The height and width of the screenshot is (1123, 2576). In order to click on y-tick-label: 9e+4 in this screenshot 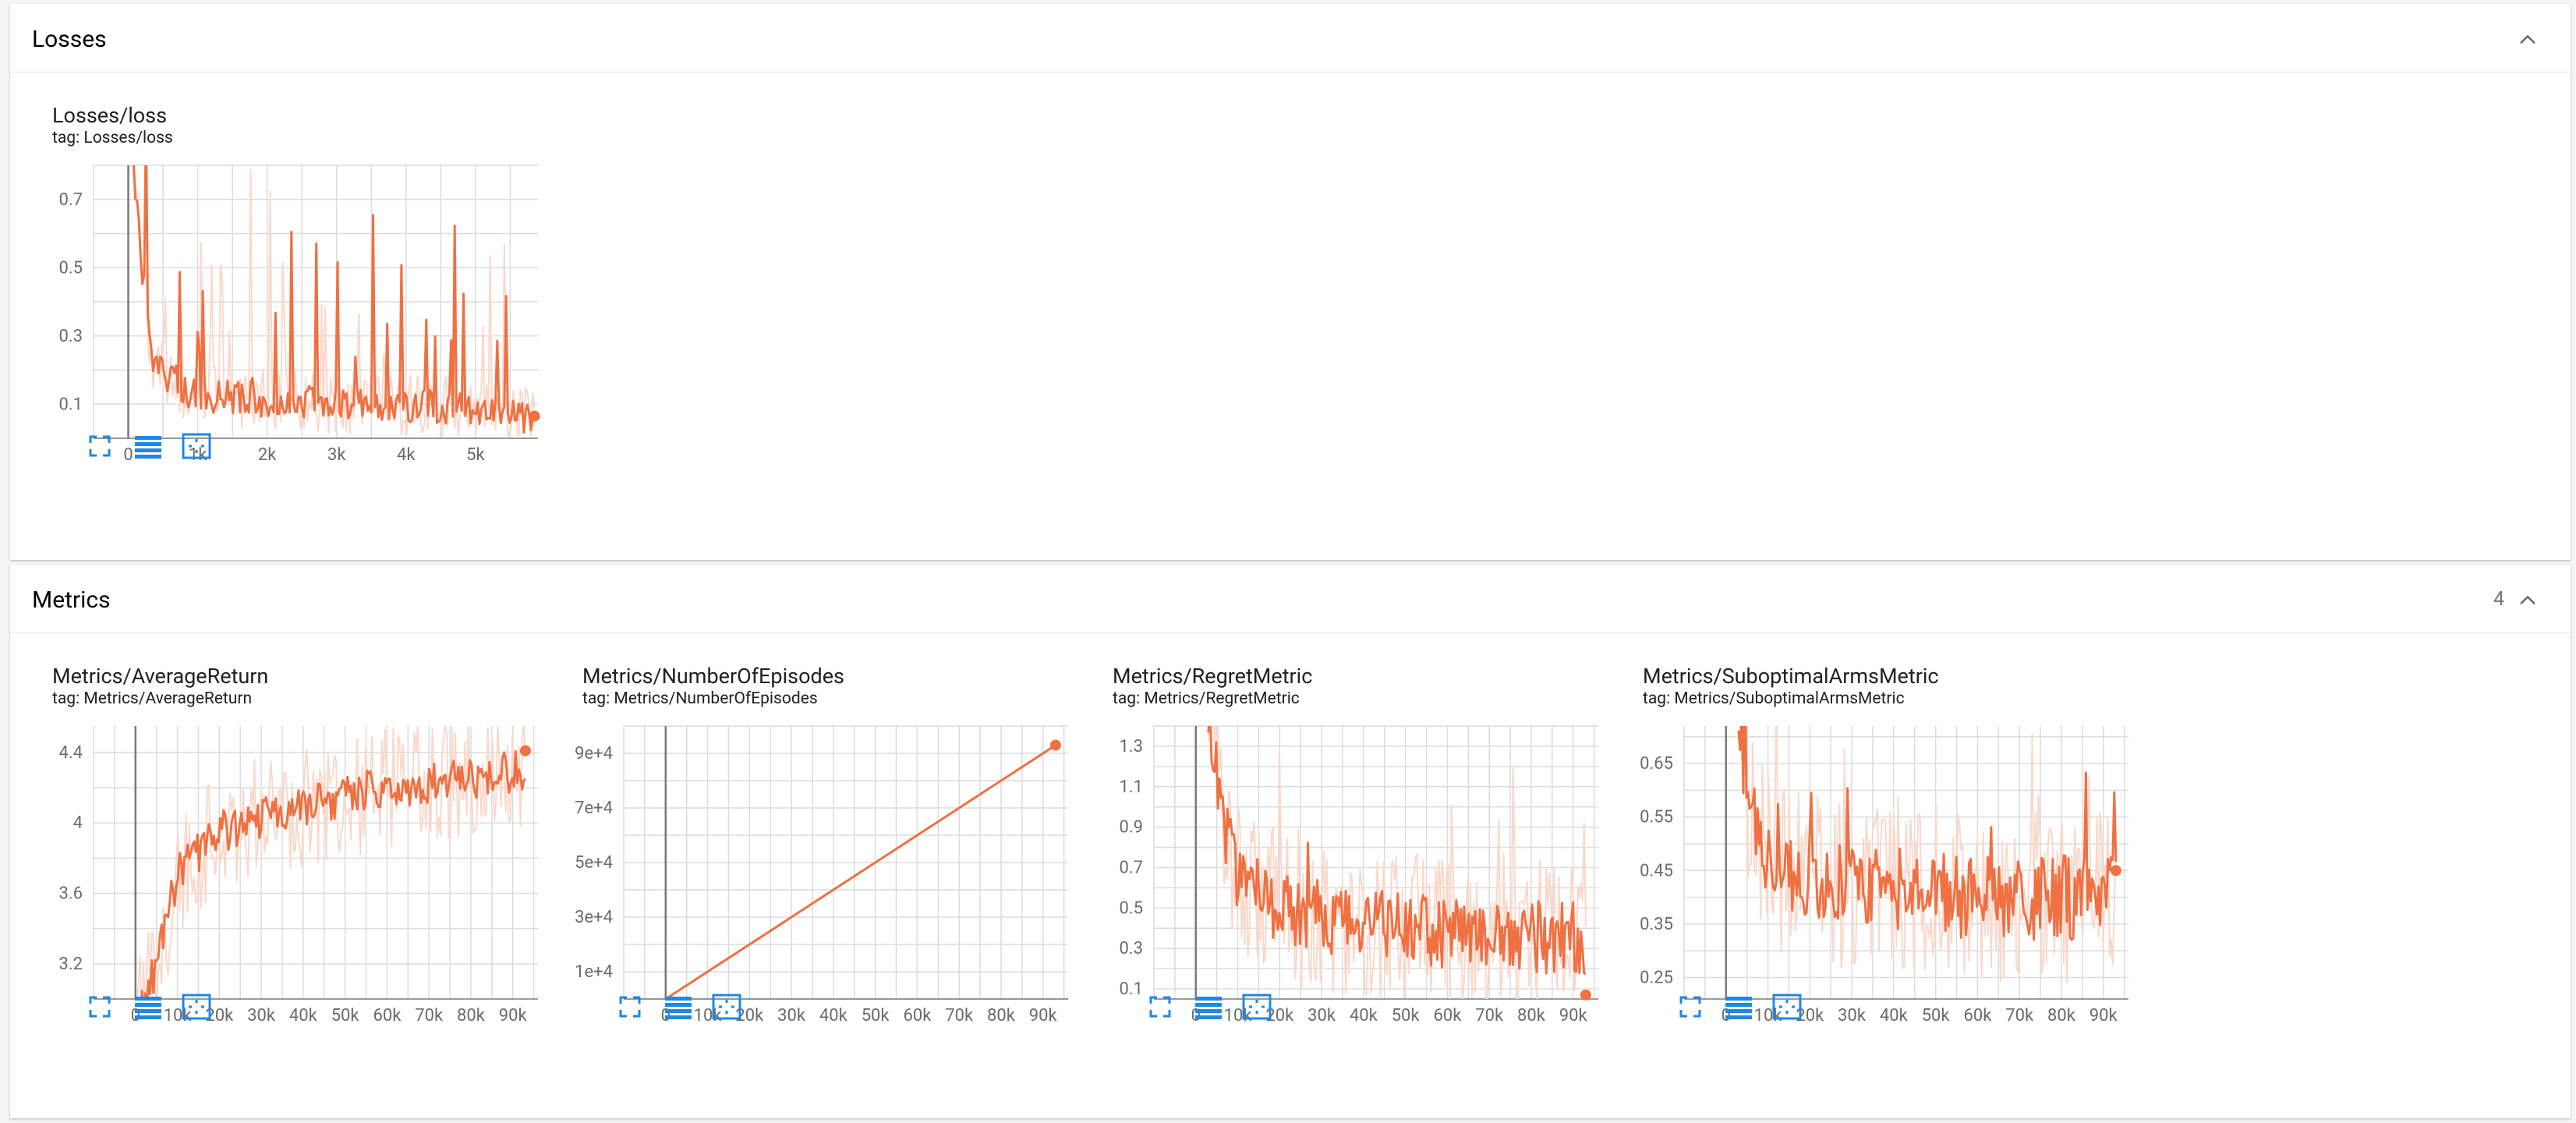, I will do `click(594, 754)`.